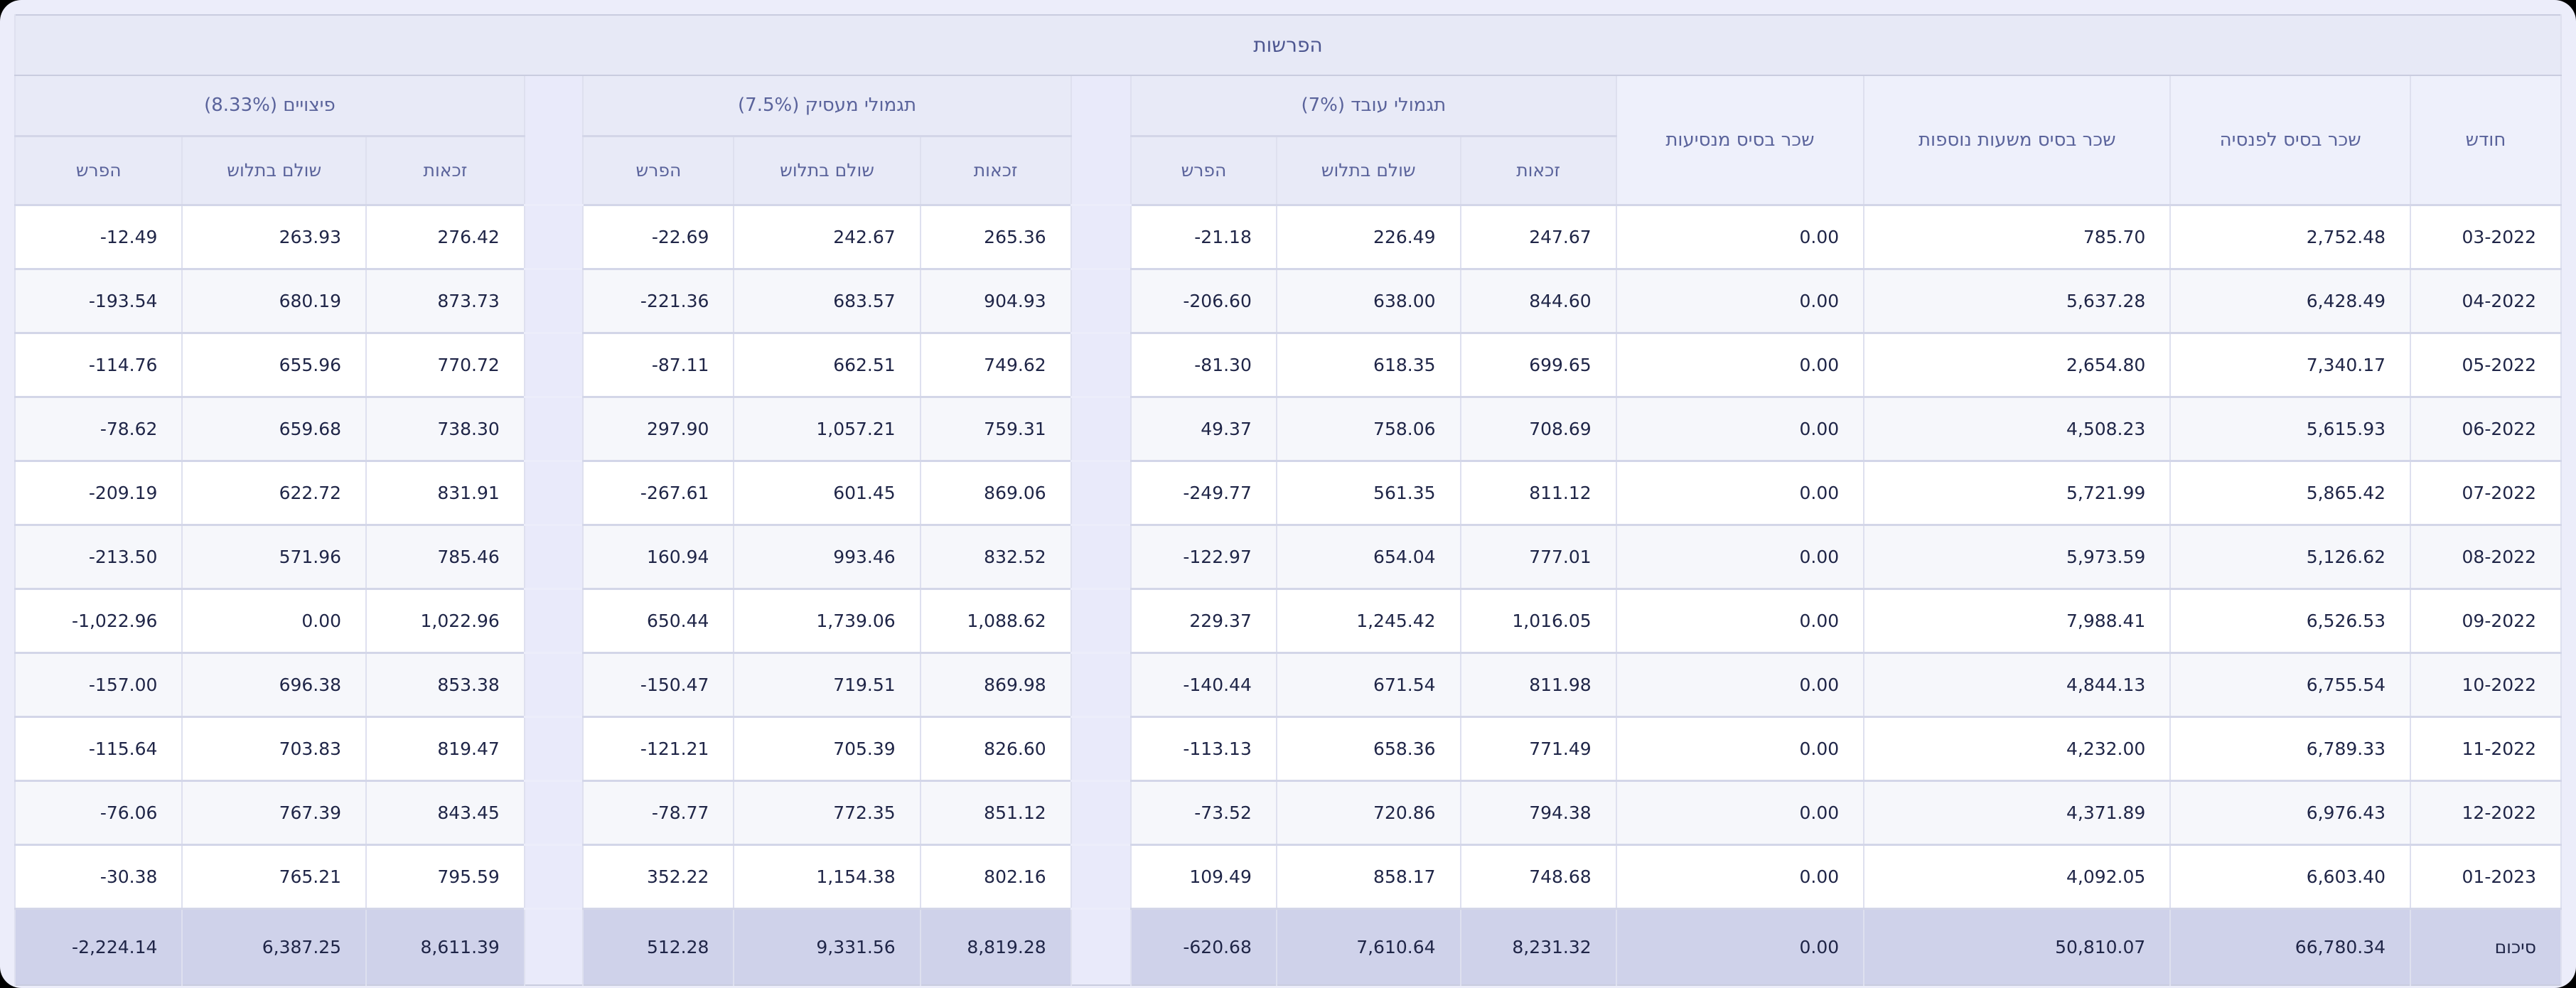  I want to click on employee-paid-cell: 858.17, so click(1368, 877).